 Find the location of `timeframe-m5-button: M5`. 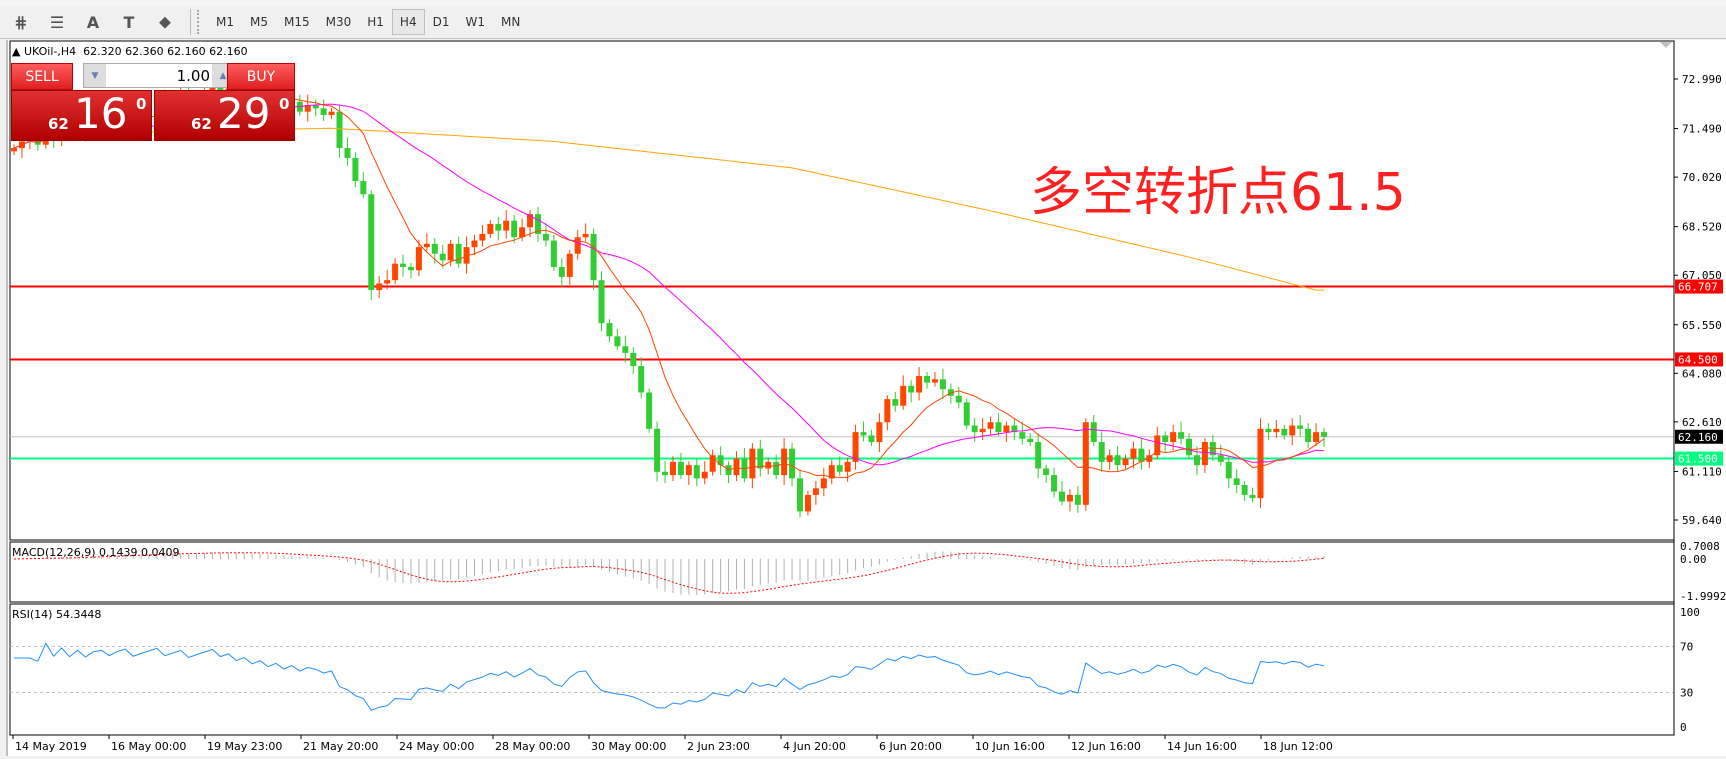

timeframe-m5-button: M5 is located at coordinates (259, 22).